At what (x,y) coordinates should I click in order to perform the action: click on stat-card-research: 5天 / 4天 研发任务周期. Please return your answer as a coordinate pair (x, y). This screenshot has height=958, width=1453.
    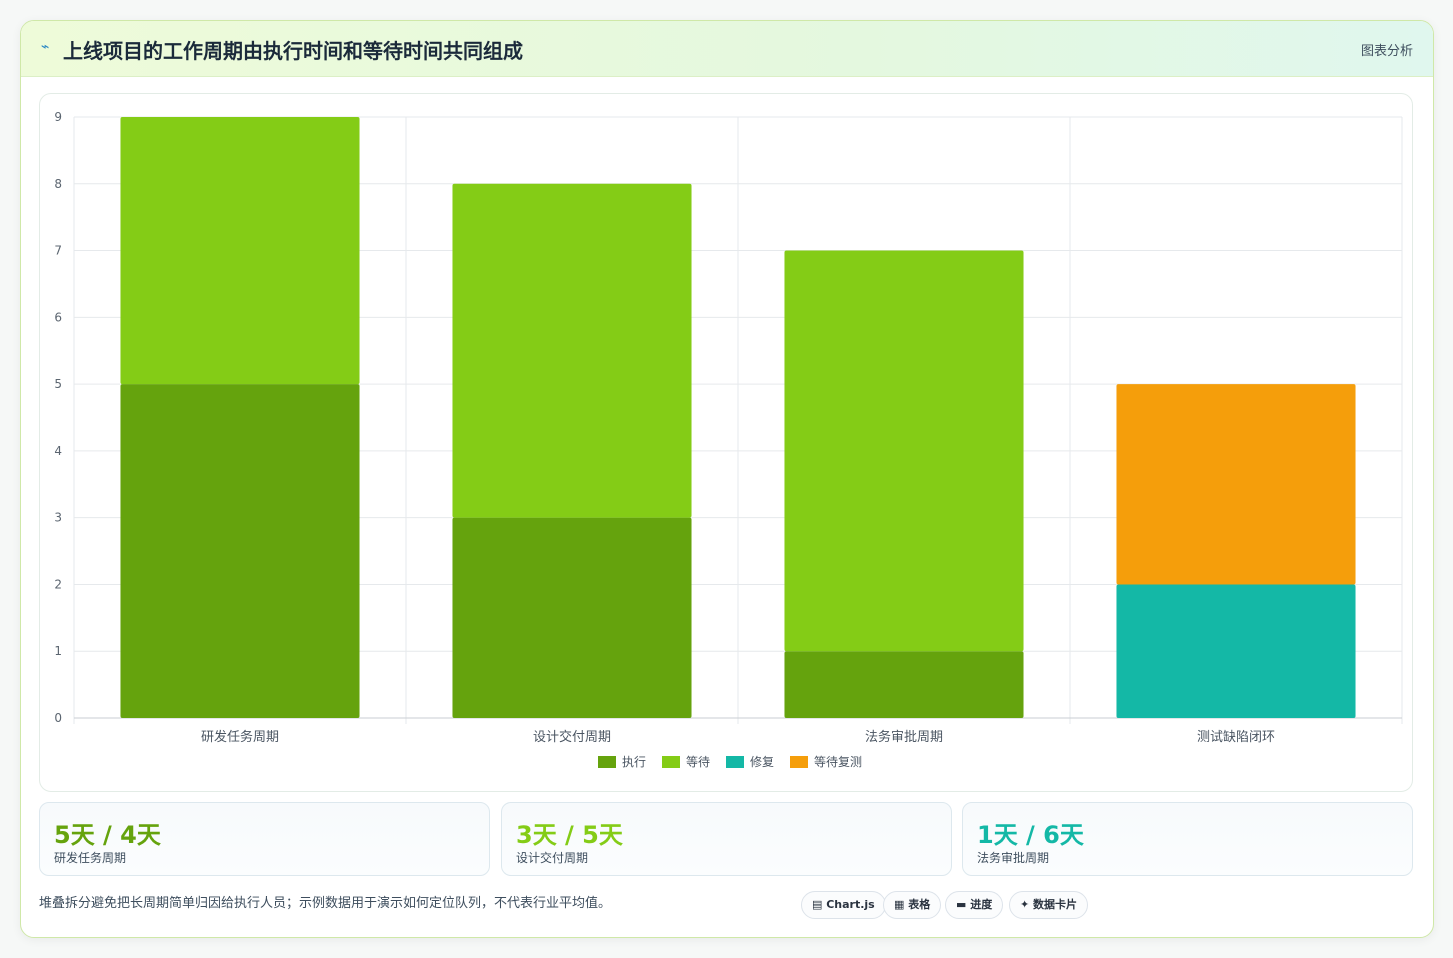
    Looking at the image, I should click on (264, 839).